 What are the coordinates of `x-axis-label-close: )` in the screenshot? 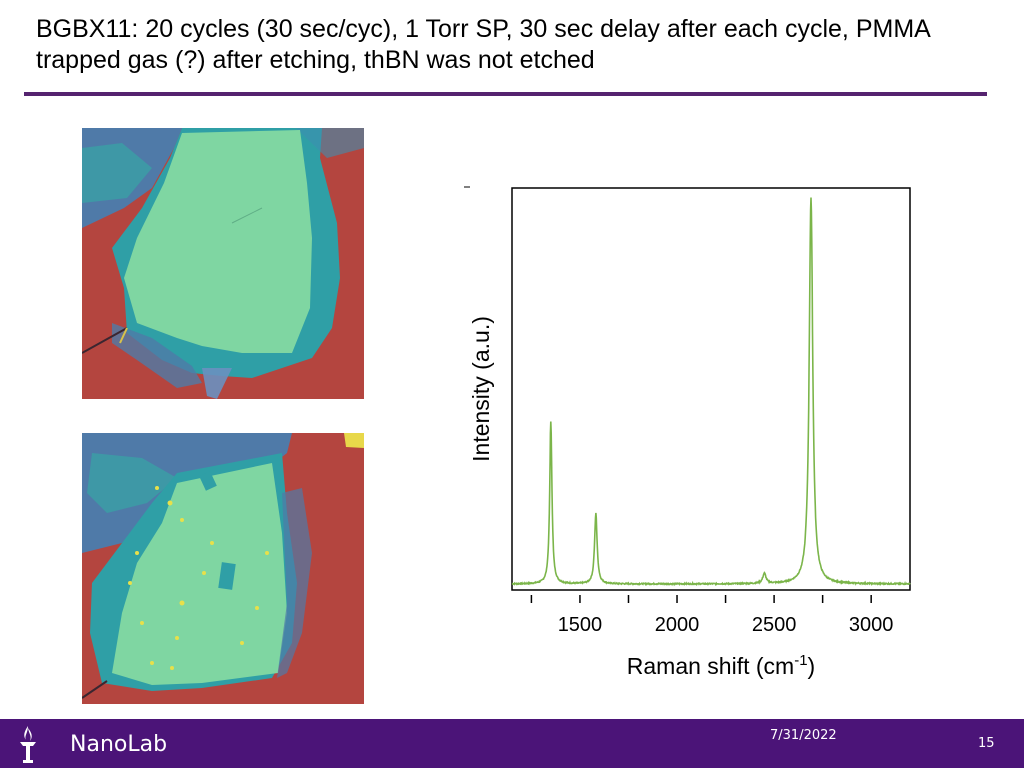 It's located at (812, 666).